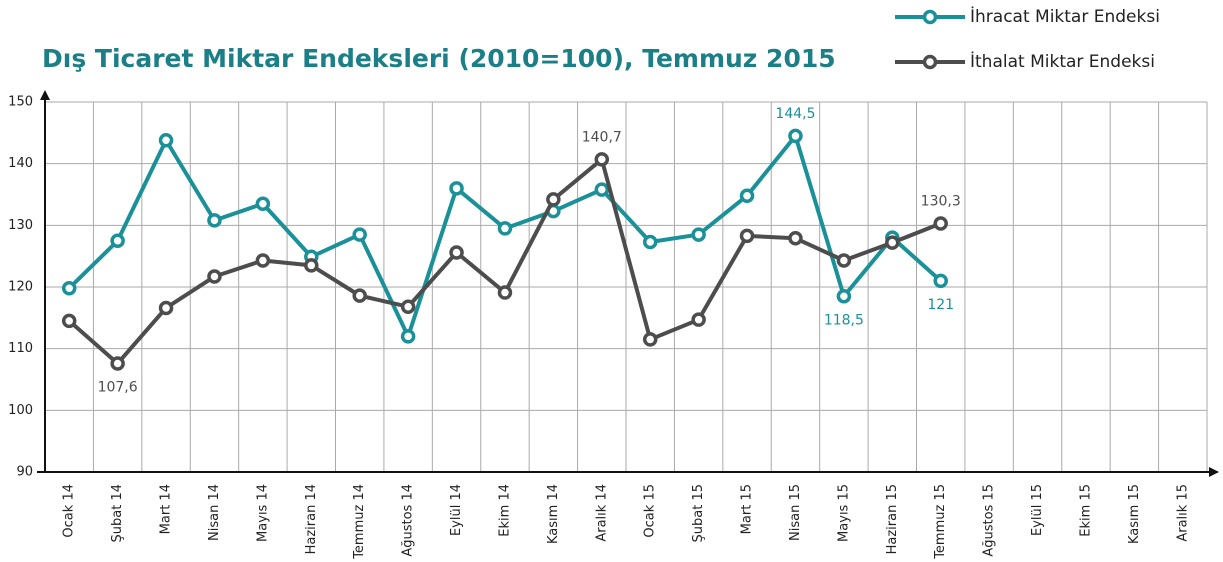 The width and height of the screenshot is (1223, 562). Describe the element at coordinates (892, 519) in the screenshot. I see `x-tick-label: Haziran 15` at that location.